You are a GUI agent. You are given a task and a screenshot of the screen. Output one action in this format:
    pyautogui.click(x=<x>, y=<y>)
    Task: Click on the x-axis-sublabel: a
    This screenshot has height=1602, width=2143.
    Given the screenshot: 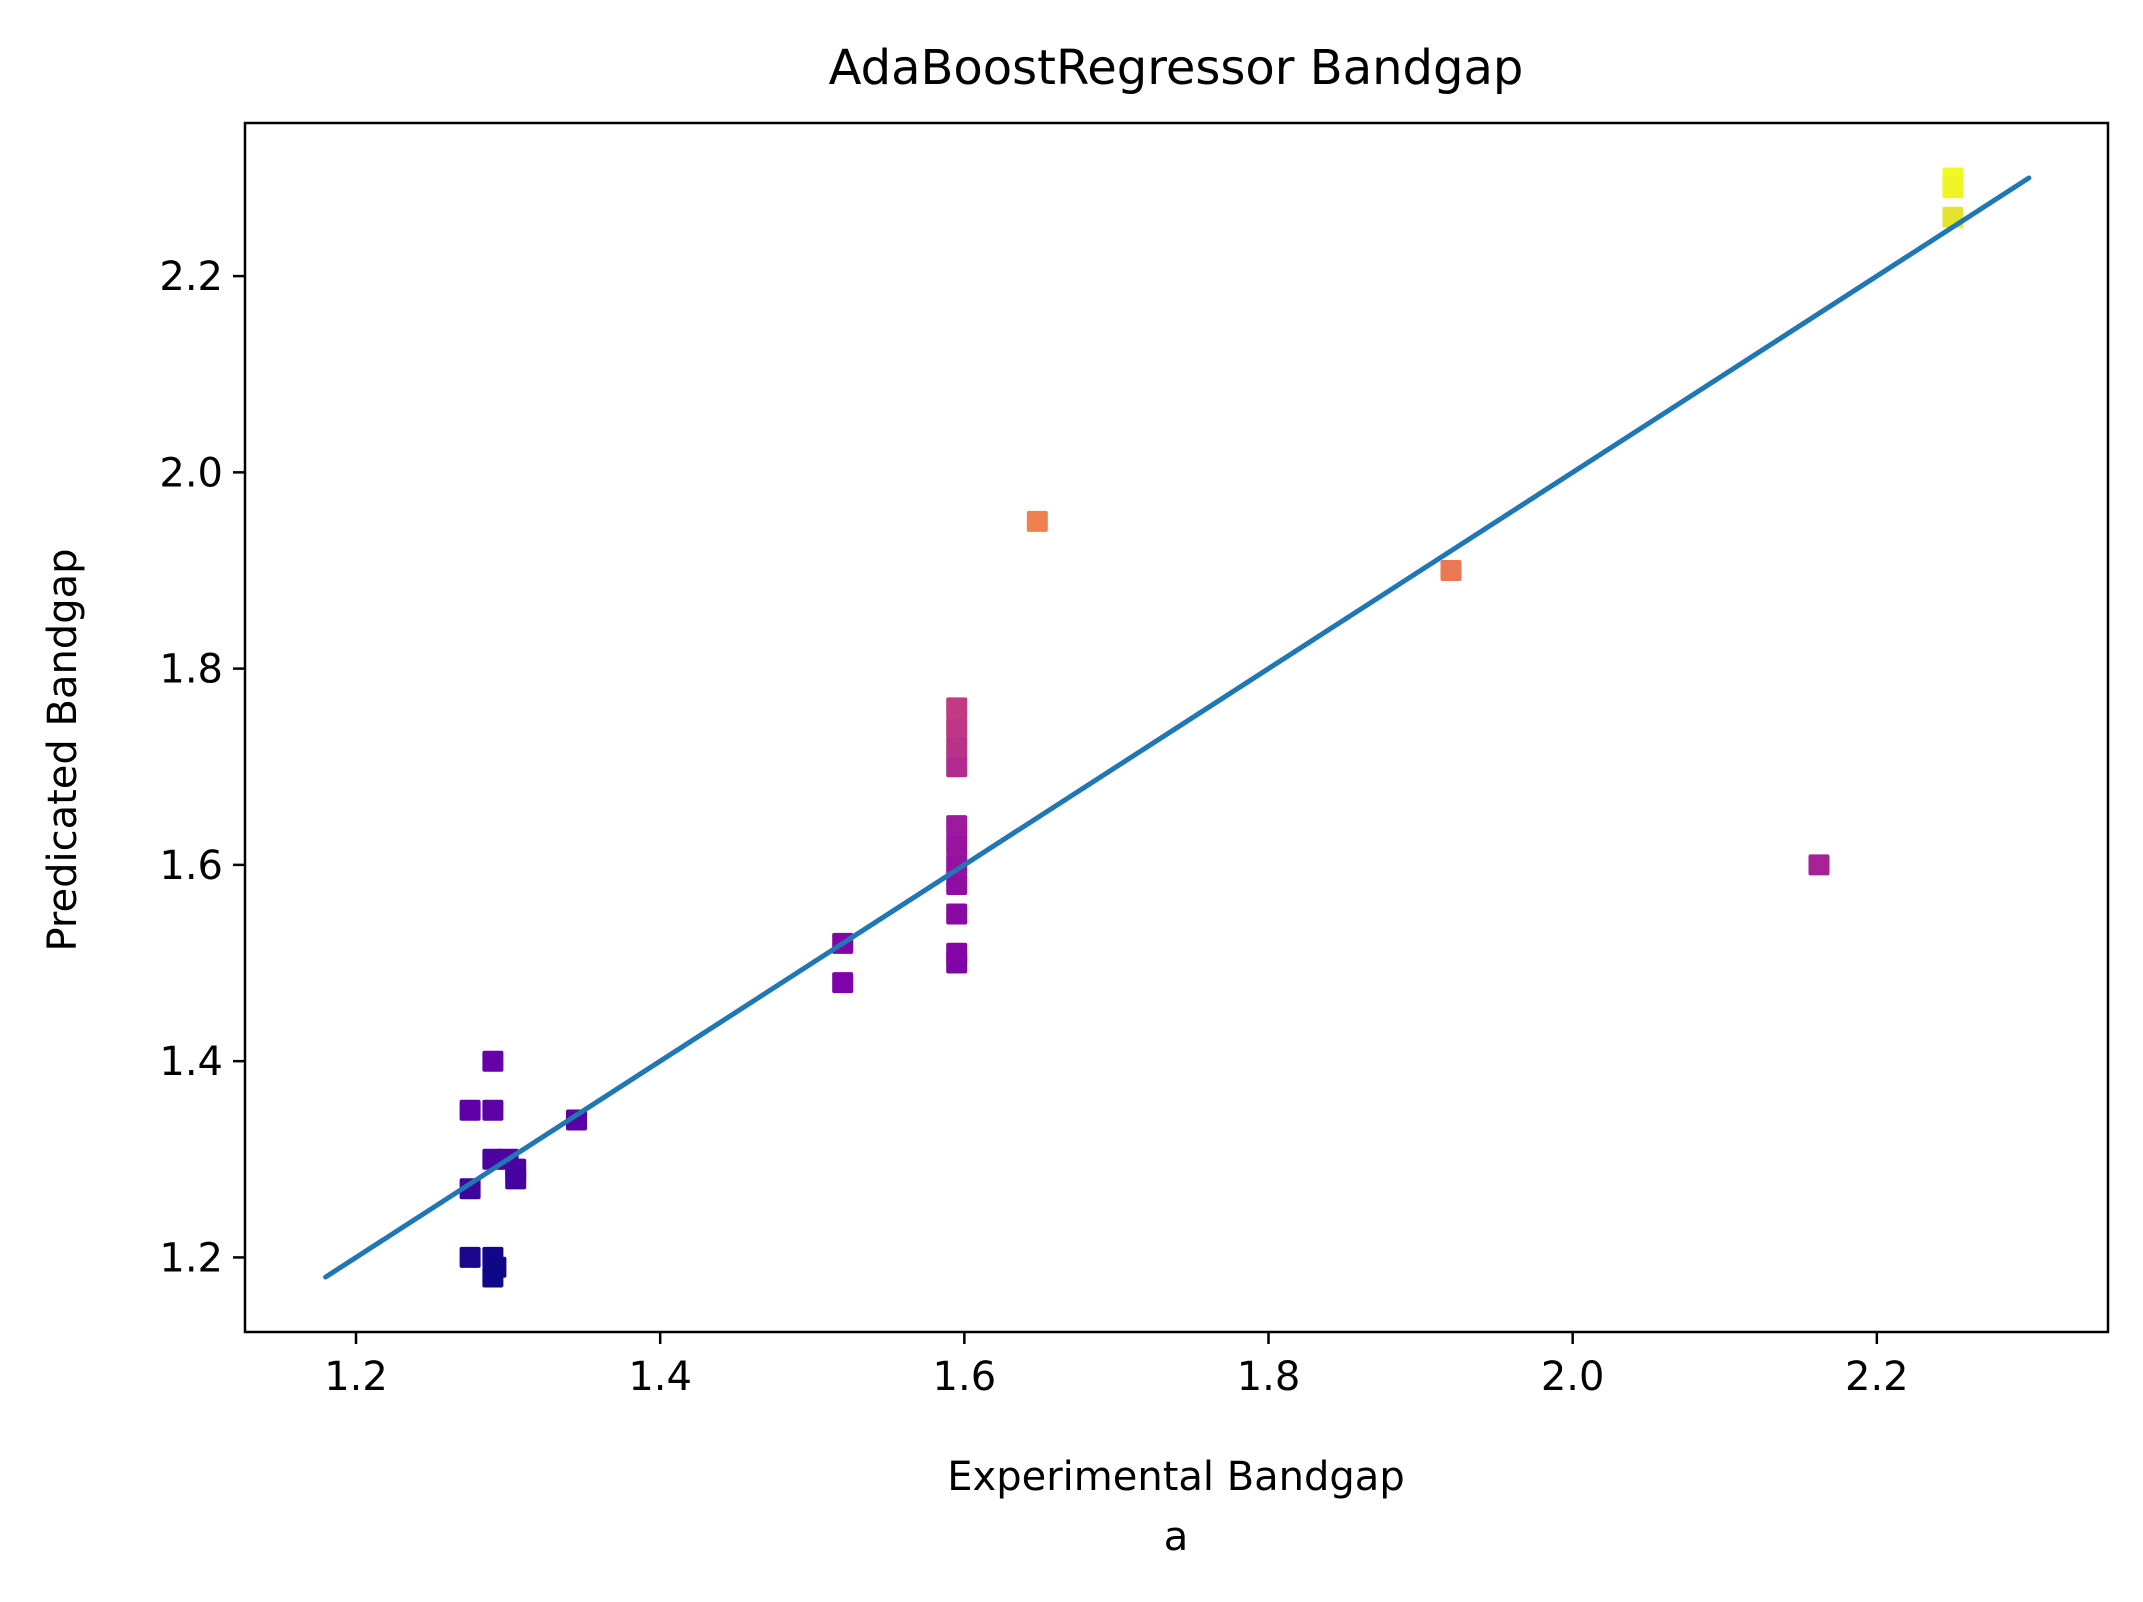 What is the action you would take?
    pyautogui.click(x=1176, y=1537)
    